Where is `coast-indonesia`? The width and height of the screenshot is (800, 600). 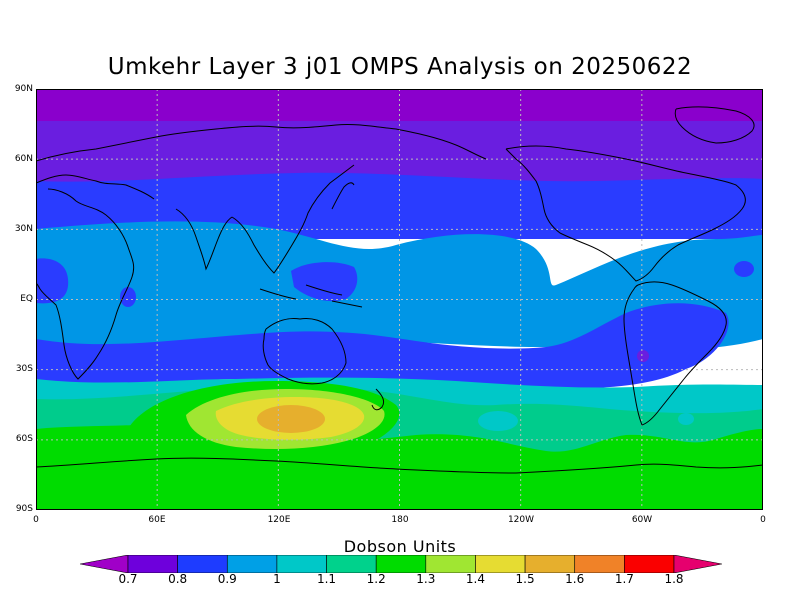 coast-indonesia is located at coordinates (311, 296).